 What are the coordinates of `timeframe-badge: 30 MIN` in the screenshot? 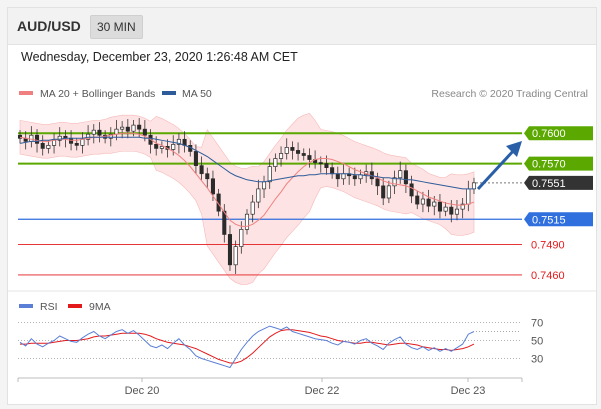 It's located at (116, 27).